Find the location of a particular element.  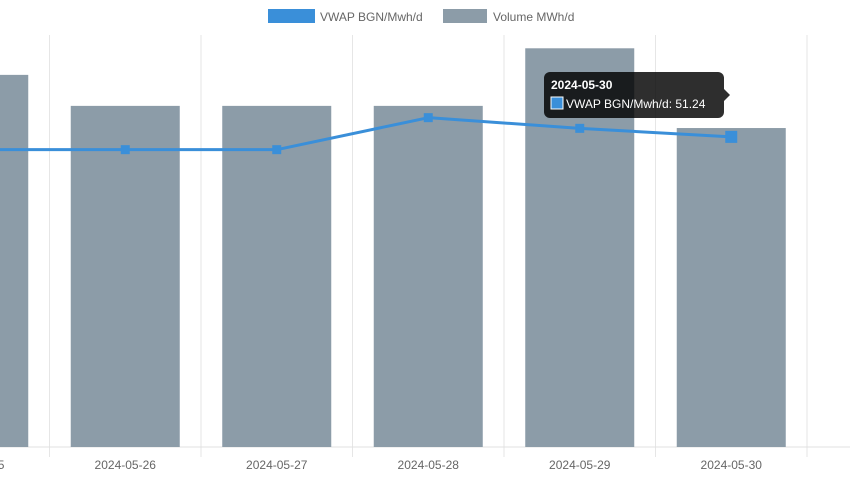

x-tick-label: 2024-05-27 is located at coordinates (277, 465).